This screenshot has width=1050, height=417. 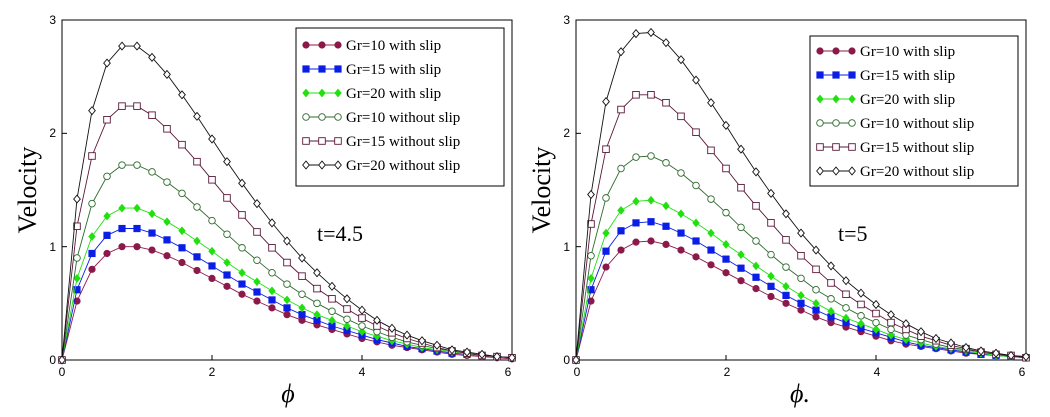 I want to click on x-axis-title: ϕ, so click(x=287, y=393).